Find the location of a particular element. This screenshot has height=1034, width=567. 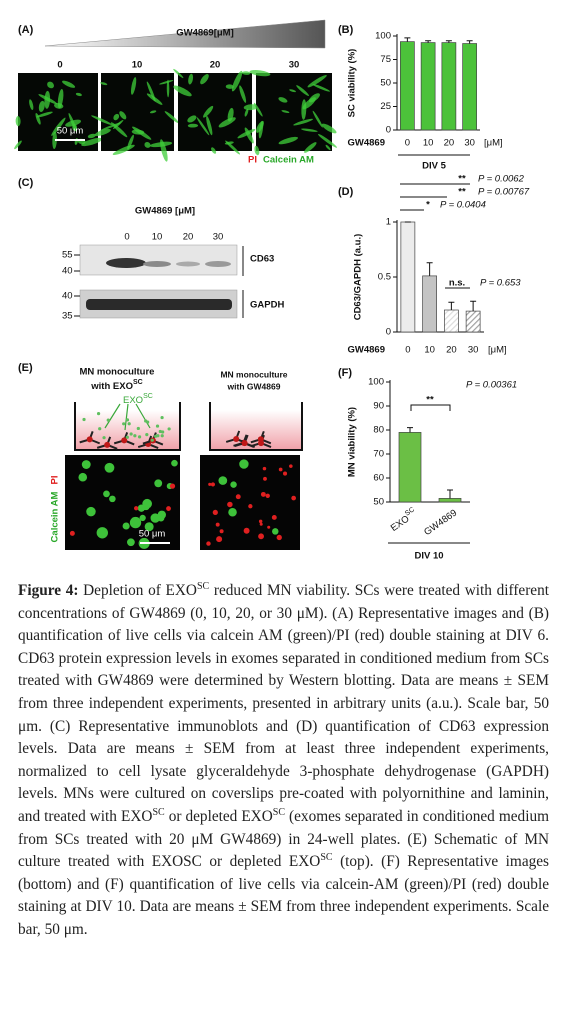

micrographs is located at coordinates (175, 115).